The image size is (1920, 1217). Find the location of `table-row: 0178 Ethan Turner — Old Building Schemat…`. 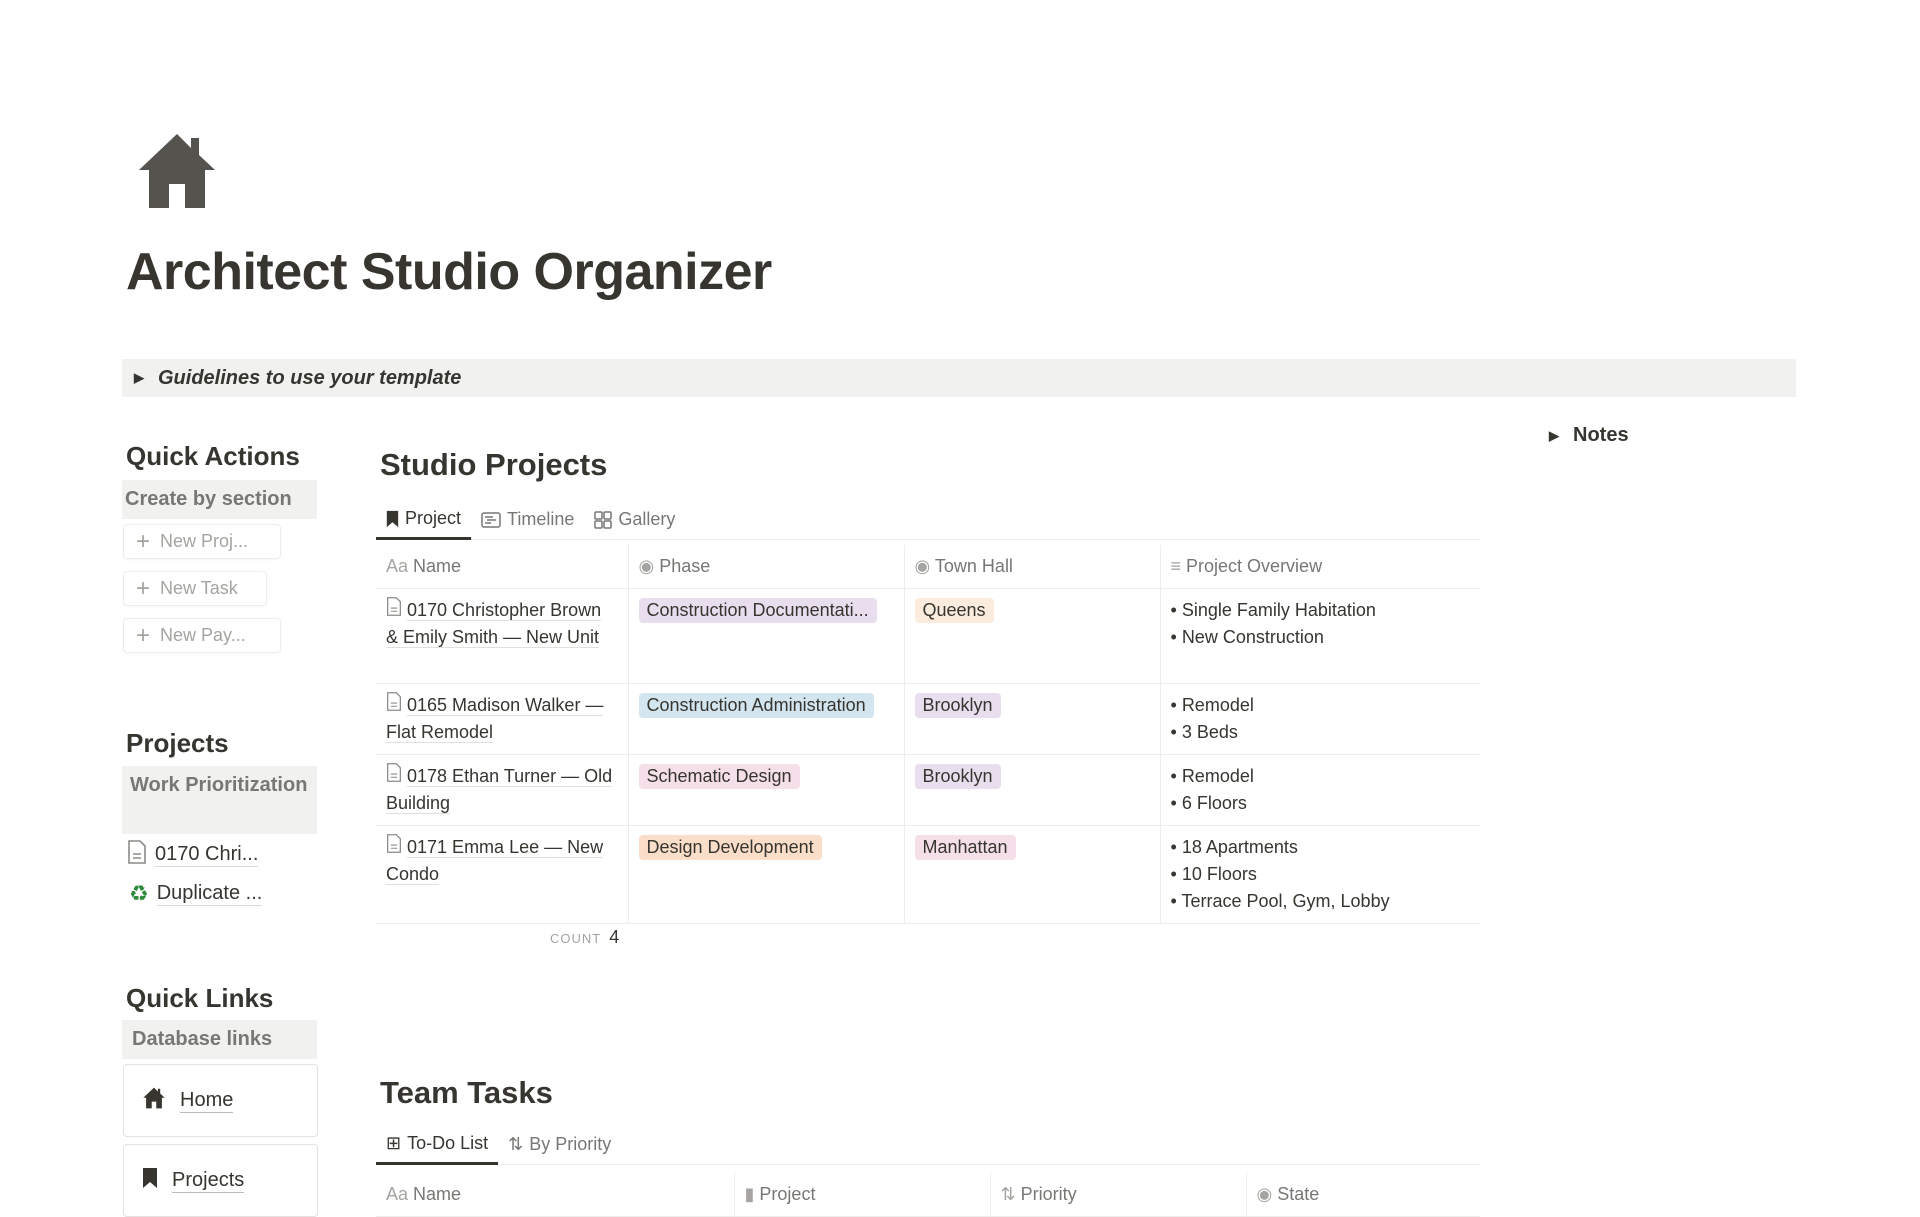

table-row: 0178 Ethan Turner — Old Building Schemat… is located at coordinates (928, 790).